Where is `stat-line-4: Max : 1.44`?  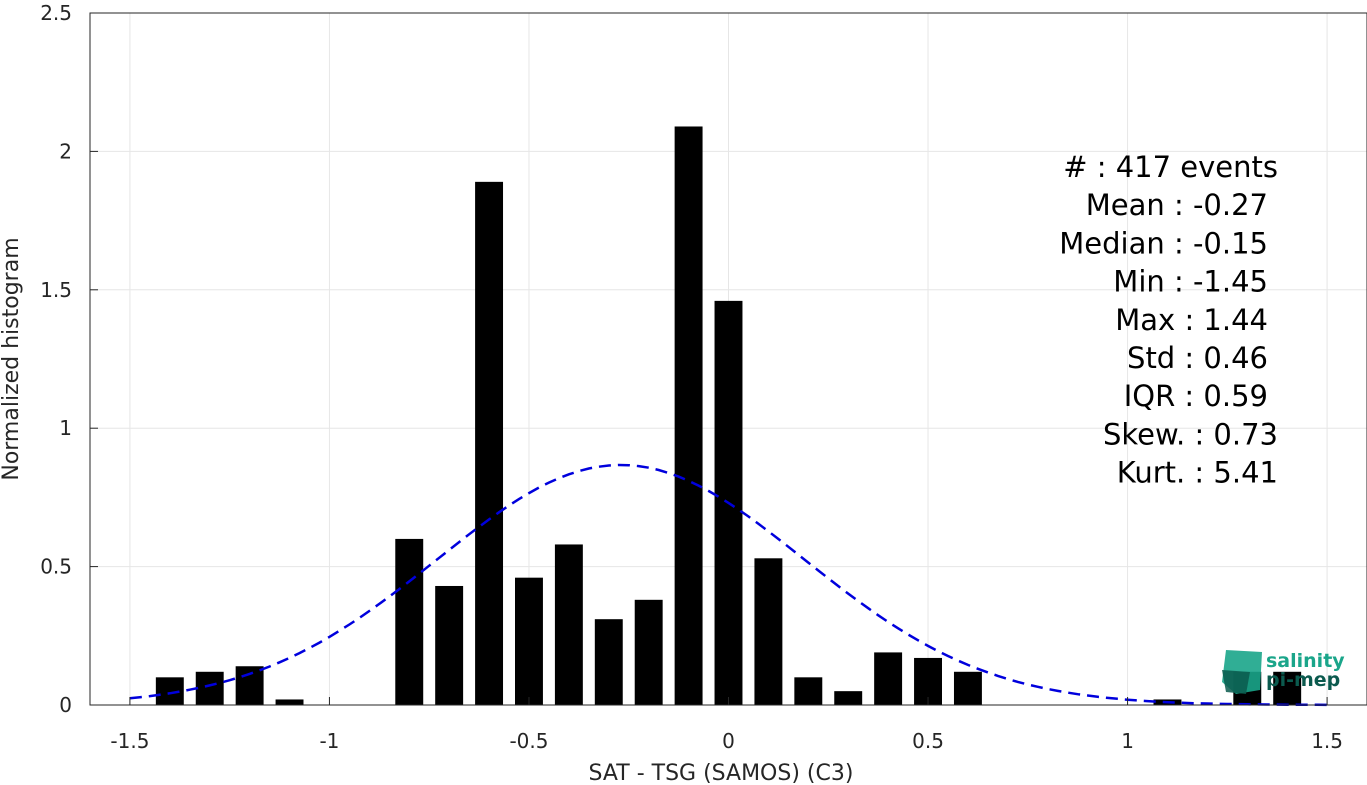
stat-line-4: Max : 1.44 is located at coordinates (1191, 320).